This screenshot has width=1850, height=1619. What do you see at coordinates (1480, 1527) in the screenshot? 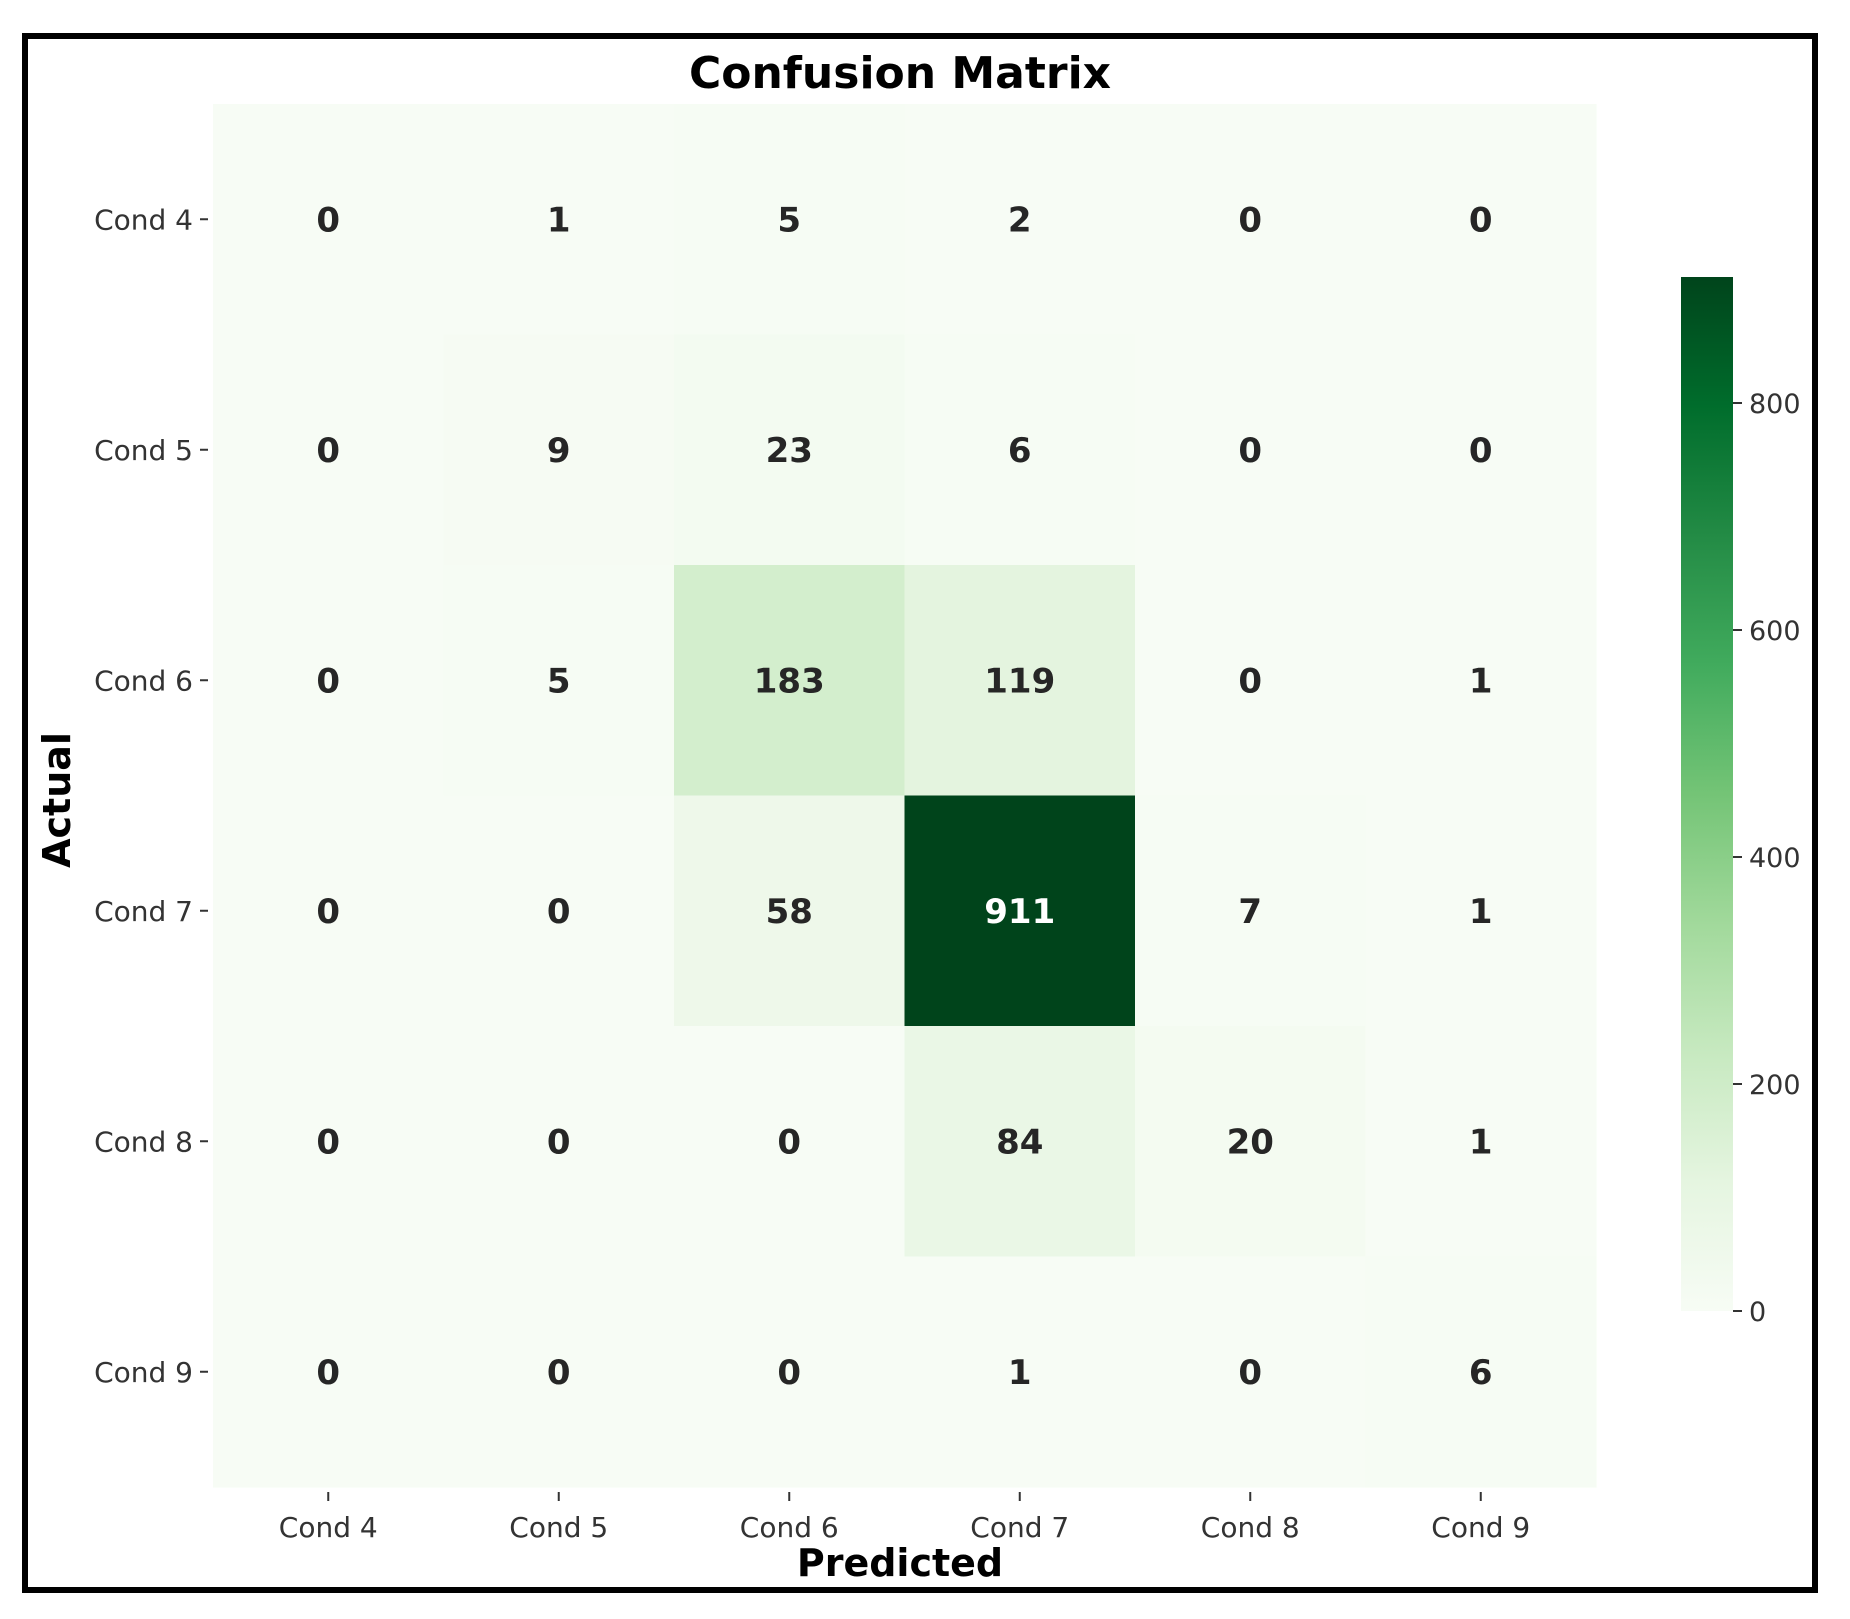
I see `x-tick-label: Cond 9` at bounding box center [1480, 1527].